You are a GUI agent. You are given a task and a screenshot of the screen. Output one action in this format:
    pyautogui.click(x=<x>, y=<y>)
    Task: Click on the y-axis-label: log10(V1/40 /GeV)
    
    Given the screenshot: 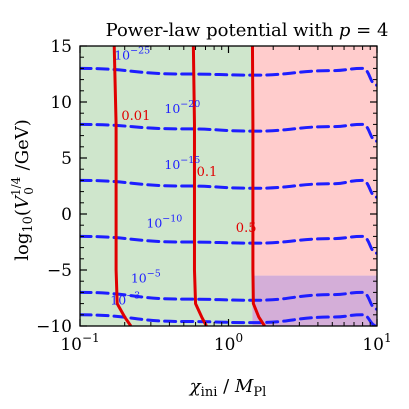 What is the action you would take?
    pyautogui.click(x=22, y=190)
    